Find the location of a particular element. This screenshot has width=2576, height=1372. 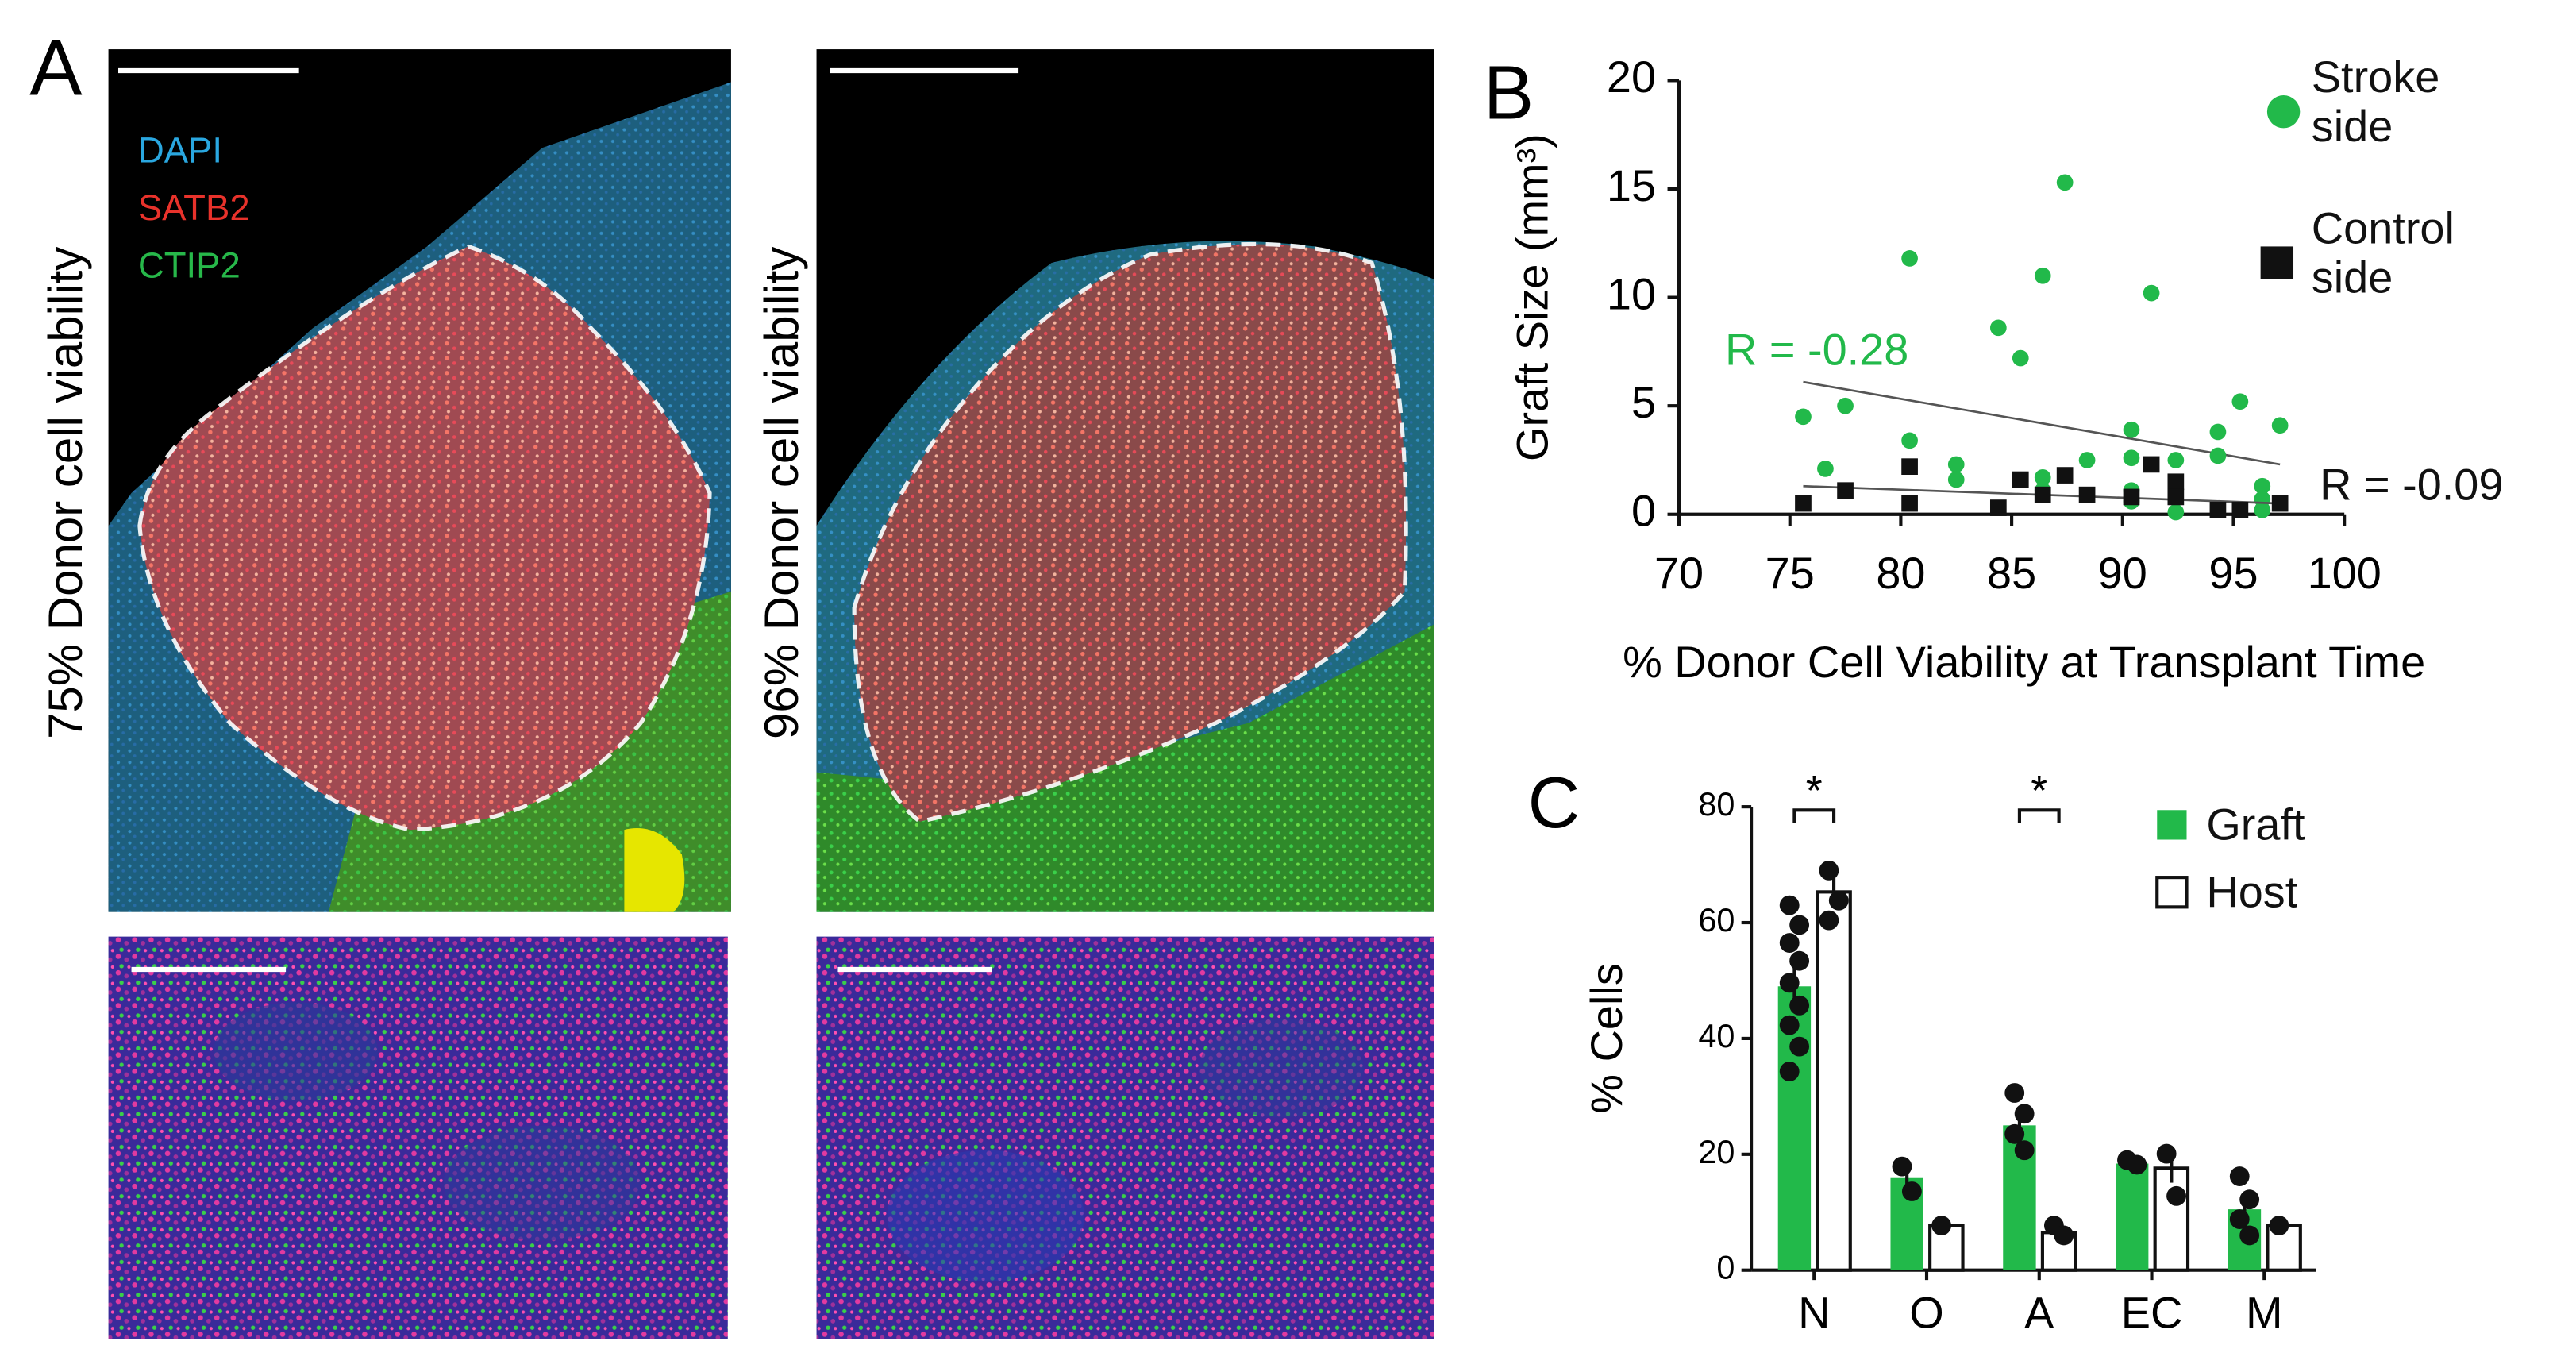

legend-label: Control side is located at coordinates (2383, 253).